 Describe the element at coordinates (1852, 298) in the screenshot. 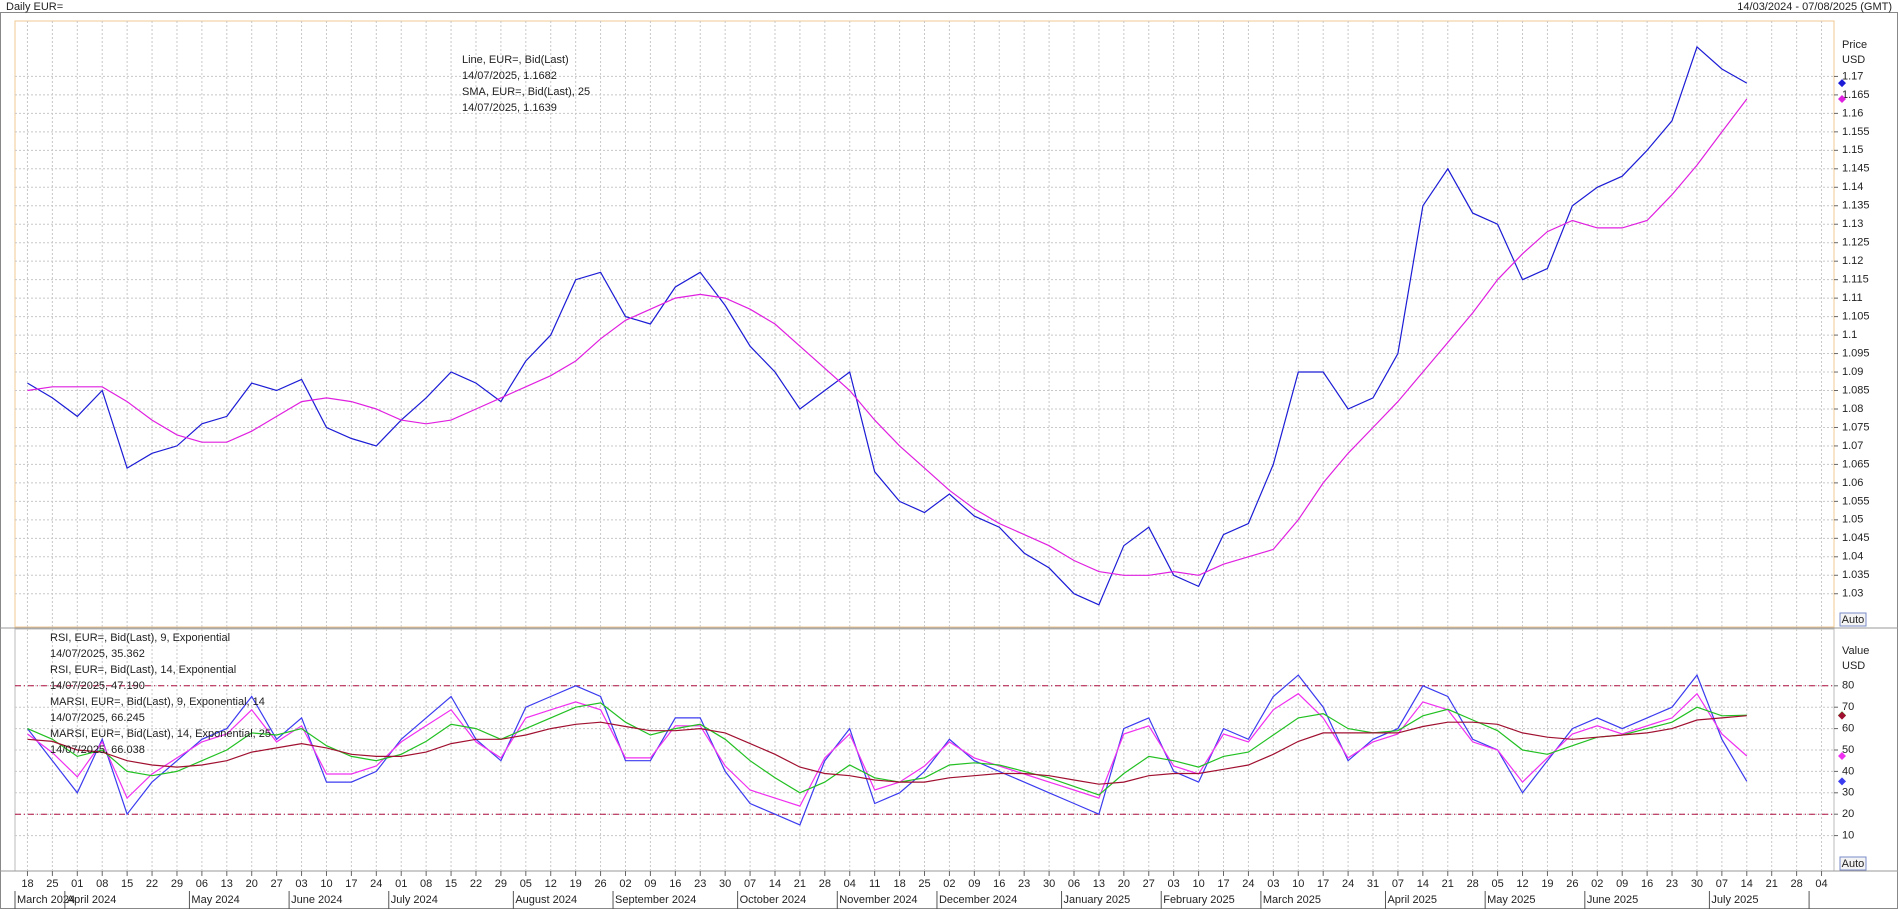

I see `y-tick-label: 1.11` at that location.